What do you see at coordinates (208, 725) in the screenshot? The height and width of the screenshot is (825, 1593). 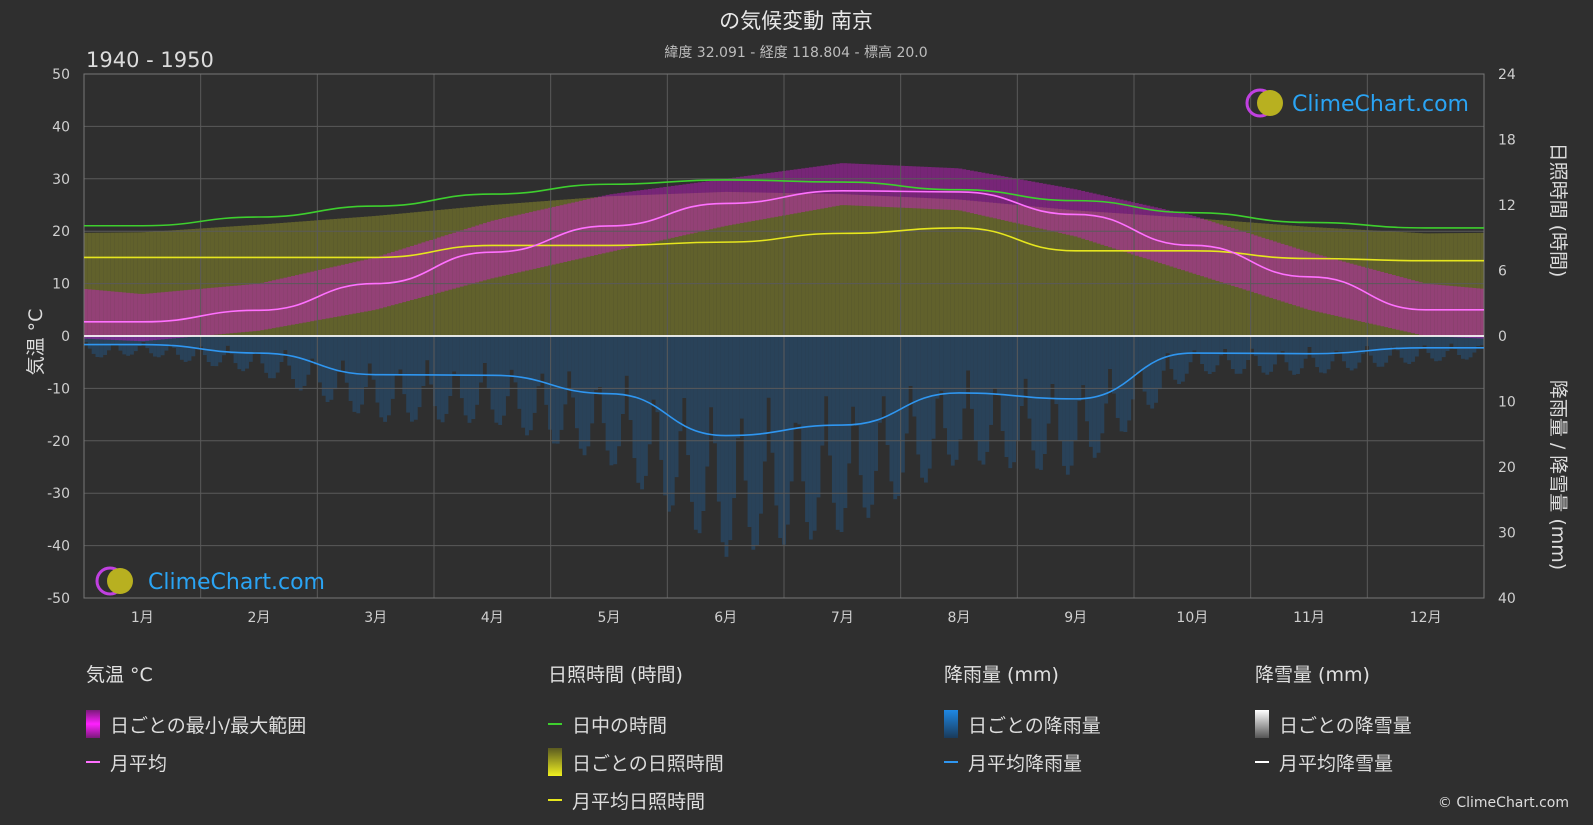 I see `legend-label: 日ごとの最小/最大範囲` at bounding box center [208, 725].